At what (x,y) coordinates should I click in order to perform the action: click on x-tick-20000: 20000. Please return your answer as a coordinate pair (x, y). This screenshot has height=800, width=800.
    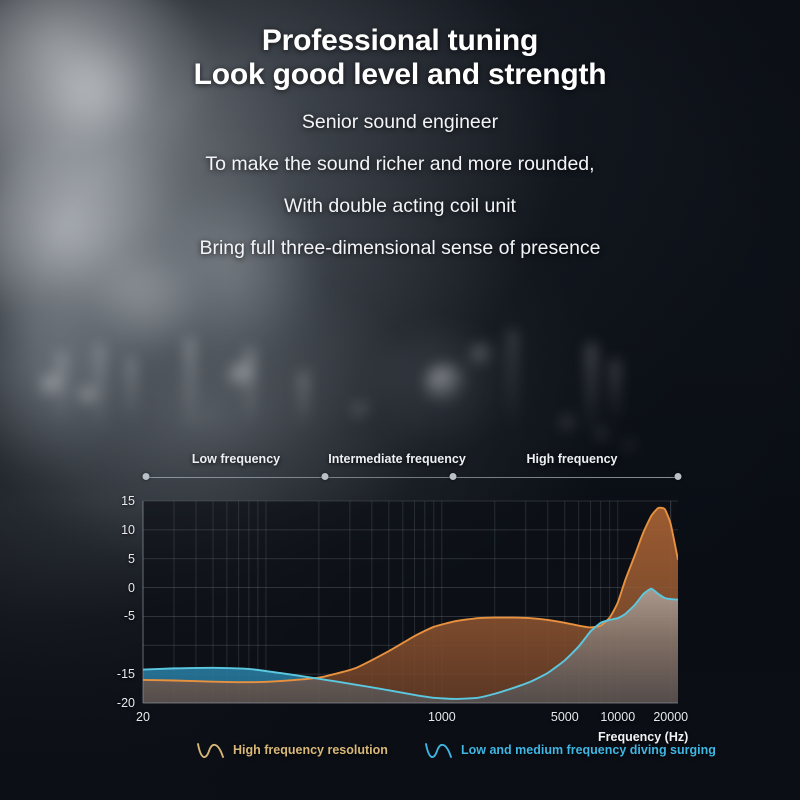
    Looking at the image, I should click on (671, 717).